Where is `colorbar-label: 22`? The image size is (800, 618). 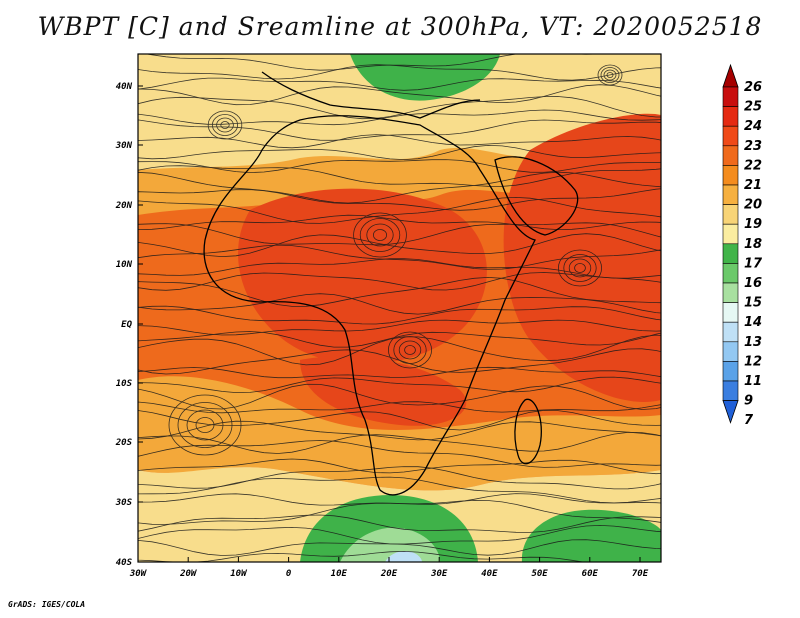 colorbar-label: 22 is located at coordinates (753, 165).